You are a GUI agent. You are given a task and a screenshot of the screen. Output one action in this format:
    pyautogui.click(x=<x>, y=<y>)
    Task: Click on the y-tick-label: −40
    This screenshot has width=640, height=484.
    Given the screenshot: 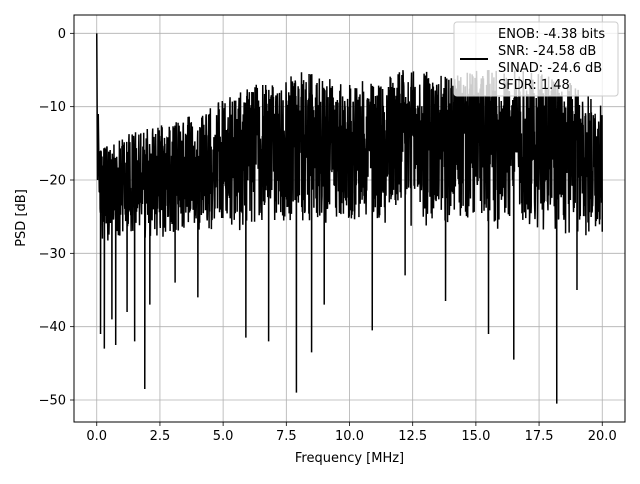 What is the action you would take?
    pyautogui.click(x=52, y=327)
    